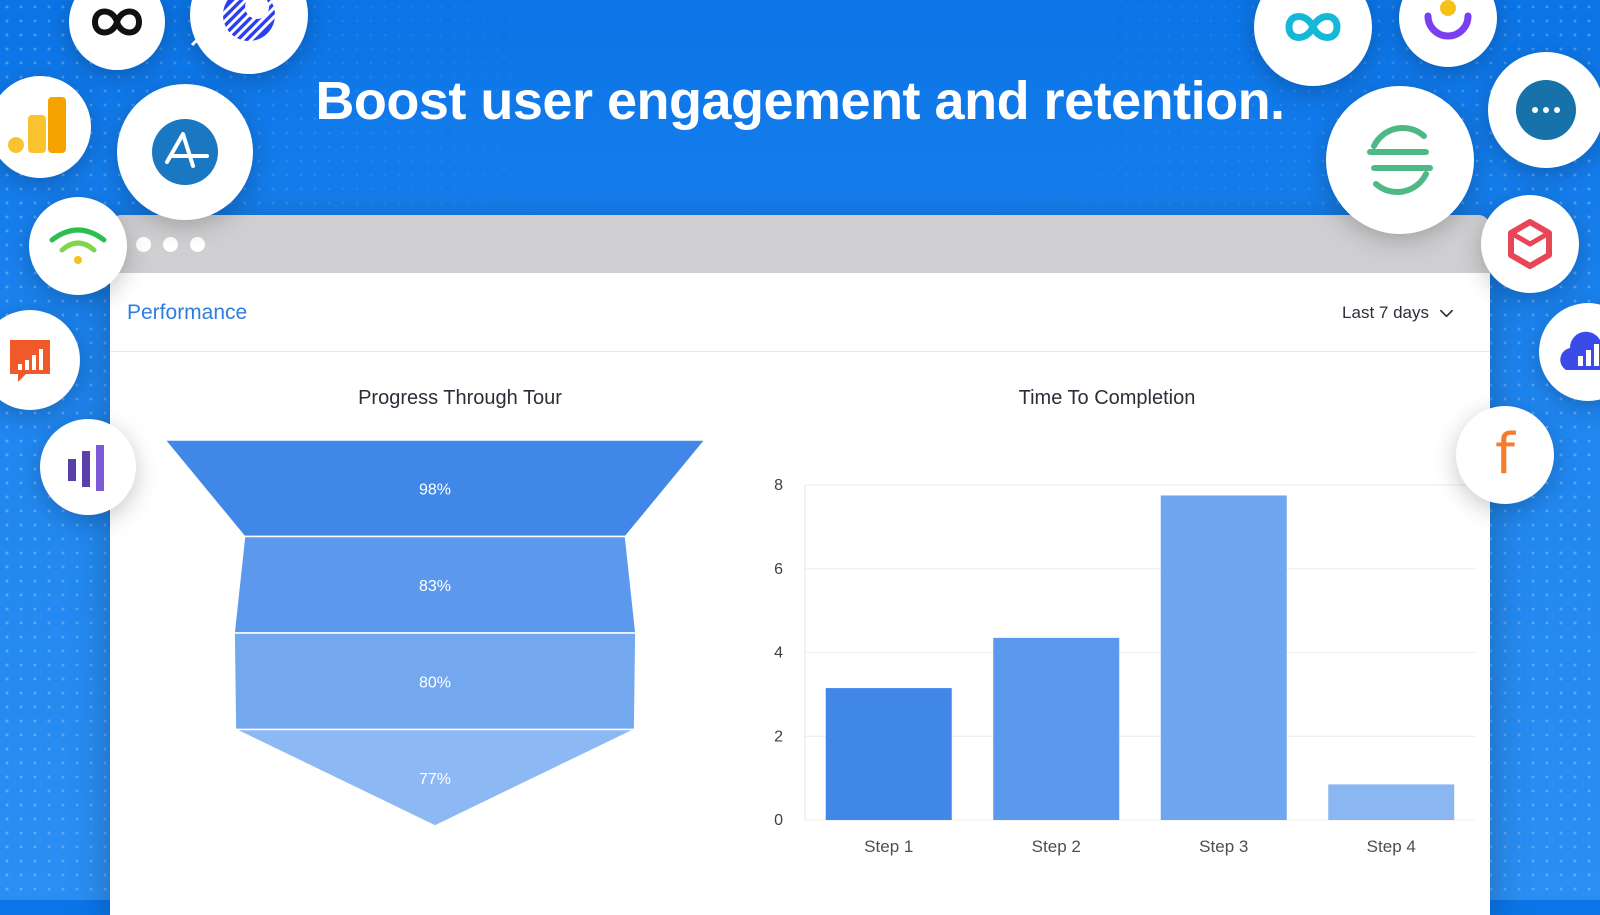 This screenshot has width=1600, height=915. I want to click on chevron-down-icon, so click(1446, 313).